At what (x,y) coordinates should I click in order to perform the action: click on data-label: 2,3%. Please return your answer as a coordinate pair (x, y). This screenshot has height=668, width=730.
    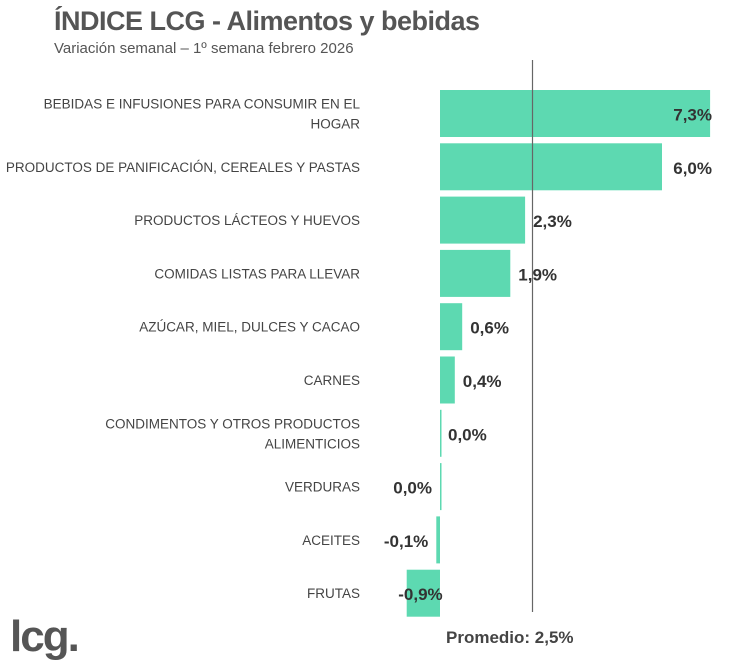
    Looking at the image, I should click on (552, 221).